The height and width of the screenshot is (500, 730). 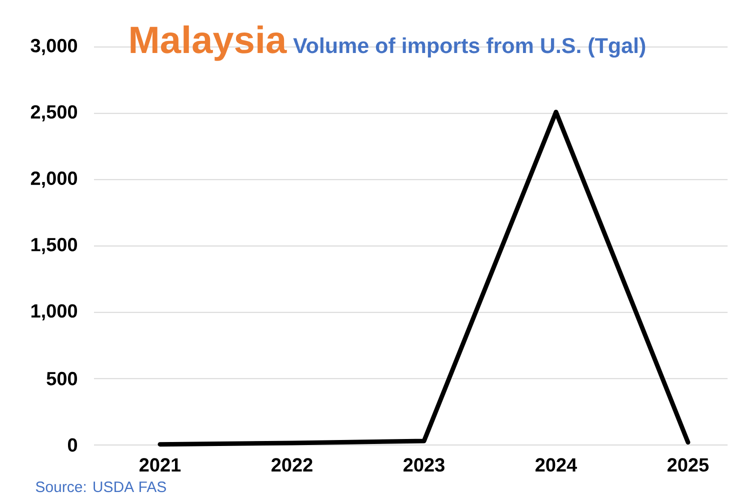 I want to click on y-tick-label: 1,000, so click(x=54, y=312).